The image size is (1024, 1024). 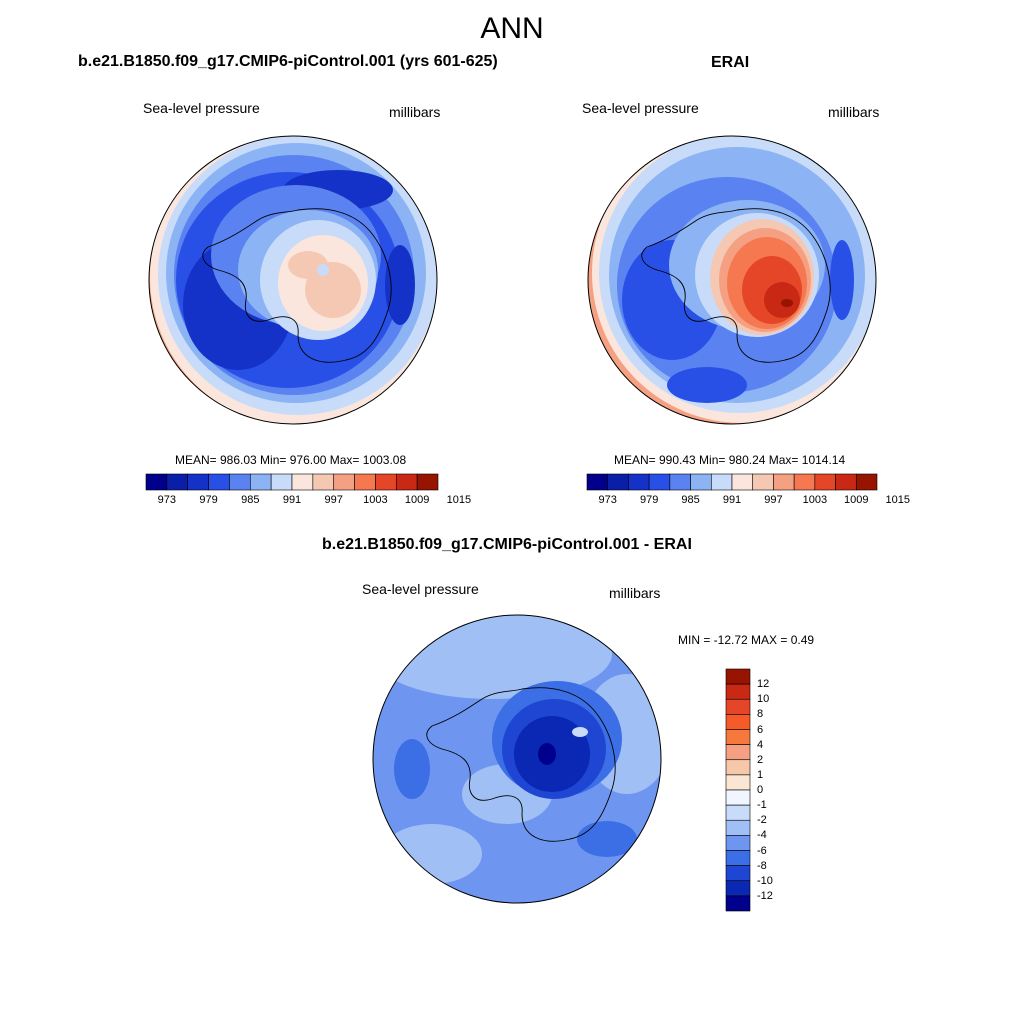 I want to click on colorbar-tick-label: 4, so click(x=760, y=744).